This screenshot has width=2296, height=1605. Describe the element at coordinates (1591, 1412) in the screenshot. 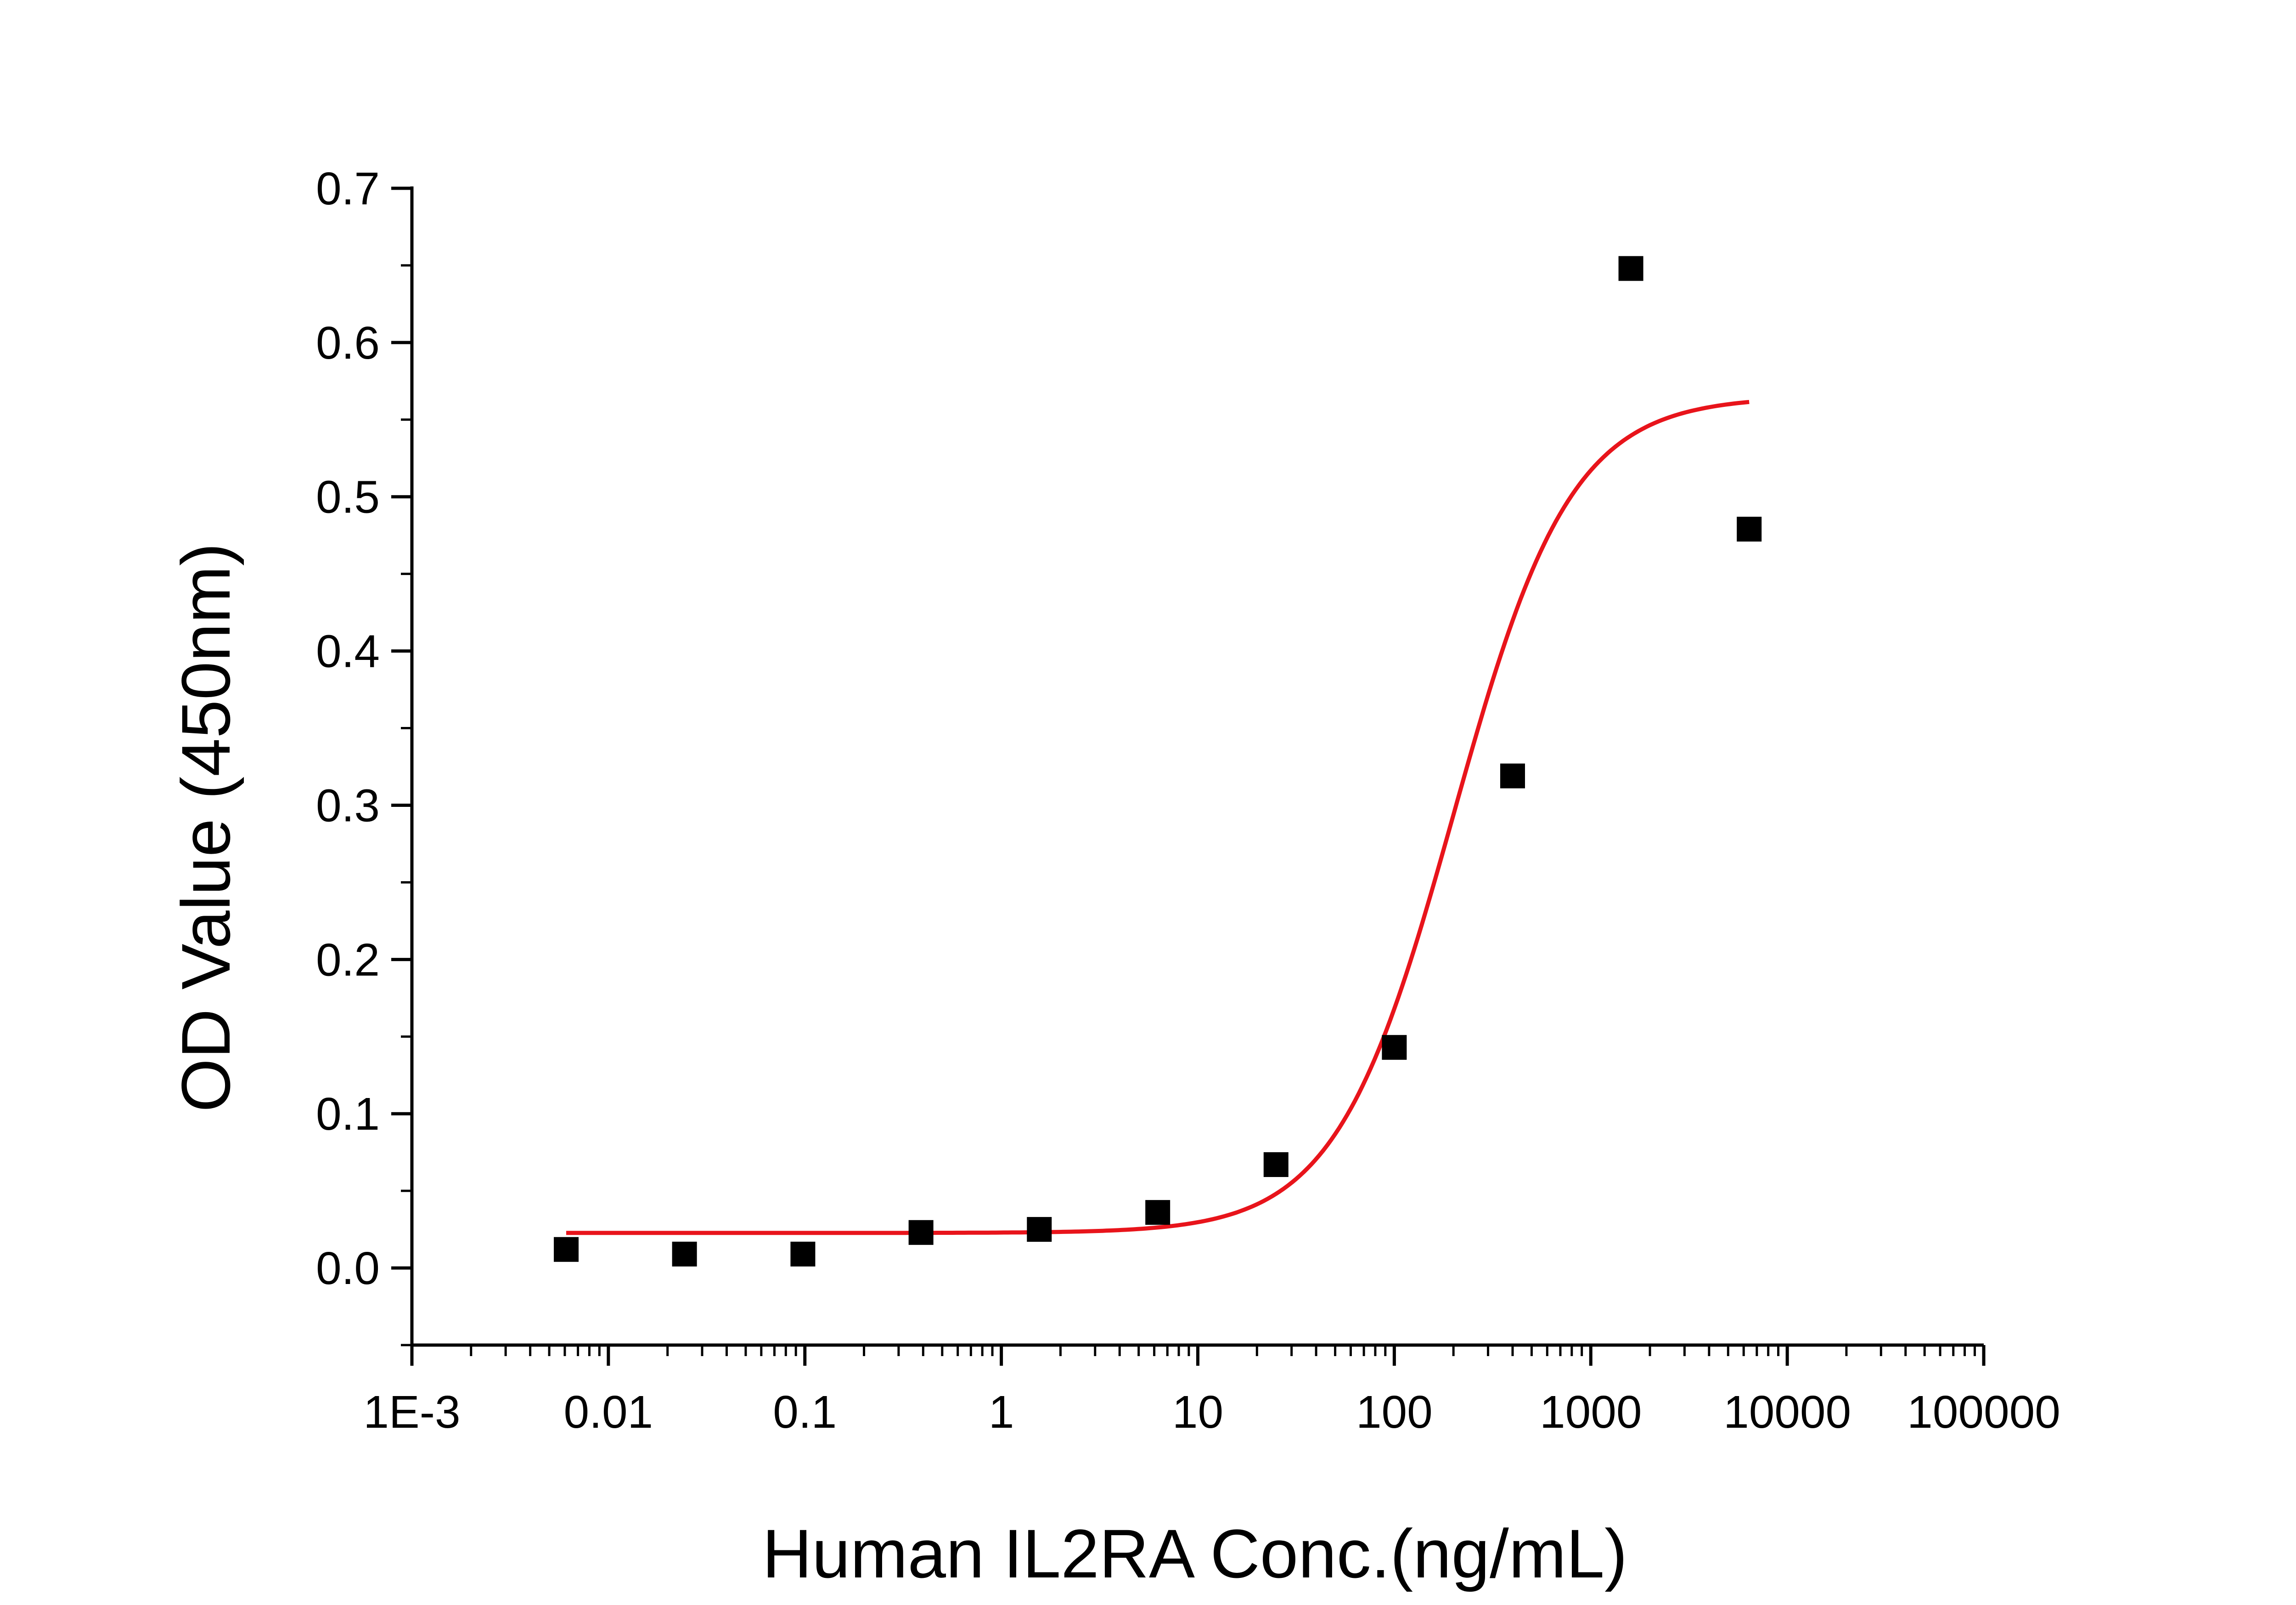

I see `x-tick-label: 1000` at that location.